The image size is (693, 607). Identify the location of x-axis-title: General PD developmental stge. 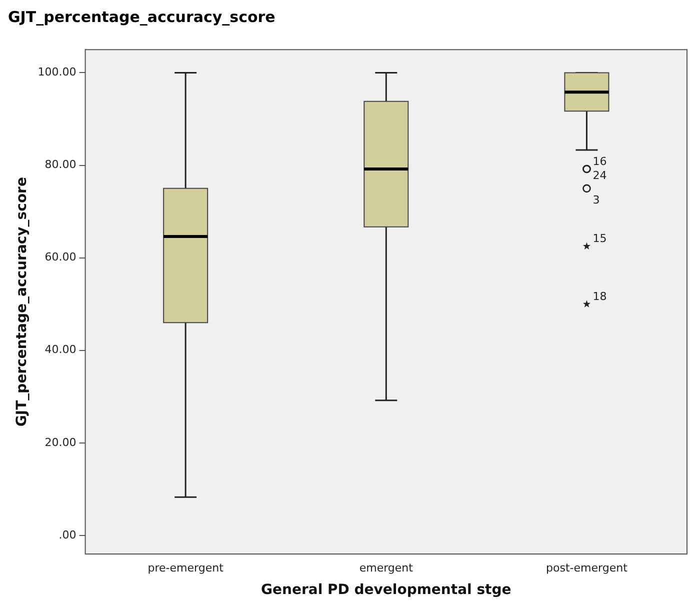
(386, 590).